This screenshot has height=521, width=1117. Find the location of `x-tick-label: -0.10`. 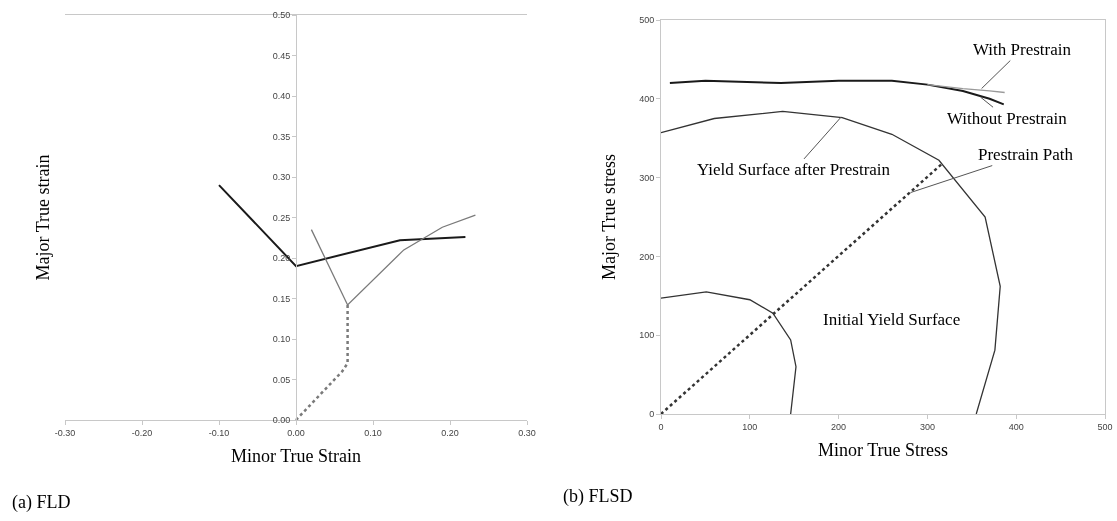

x-tick-label: -0.10 is located at coordinates (219, 432).